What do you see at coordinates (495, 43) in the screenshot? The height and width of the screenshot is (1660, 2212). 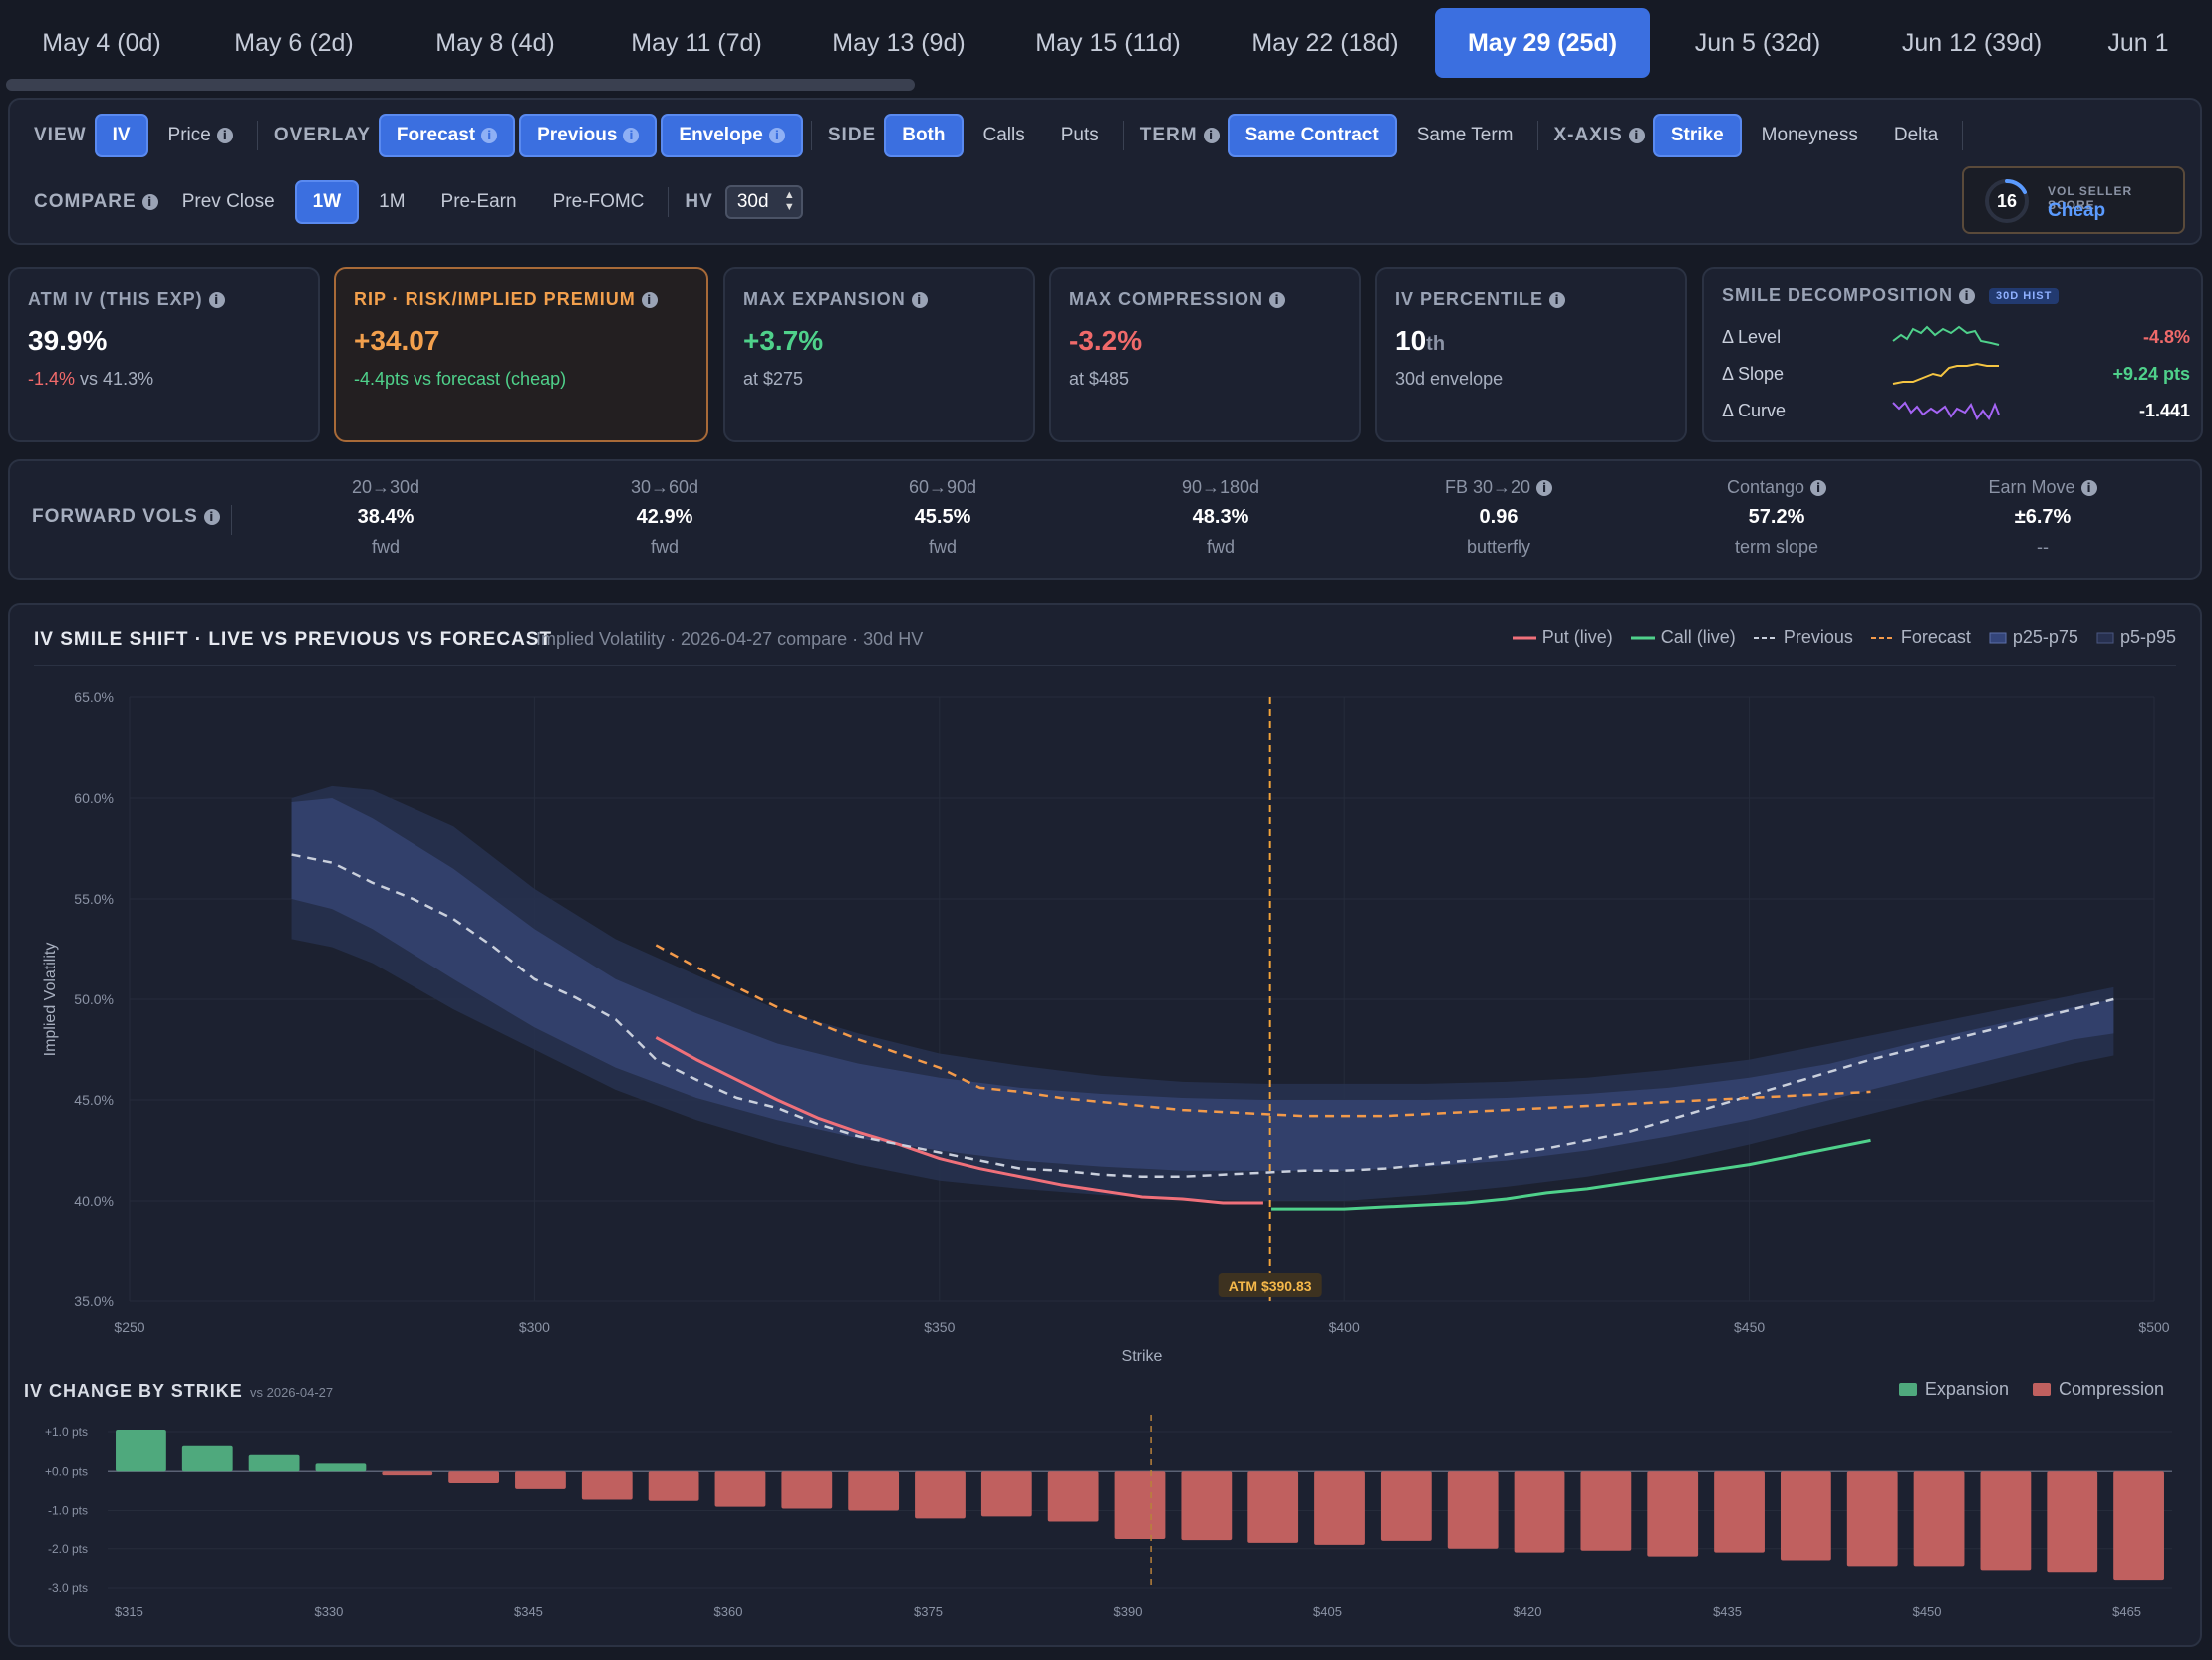 I see `expiry-tab: May 8 (4d)` at bounding box center [495, 43].